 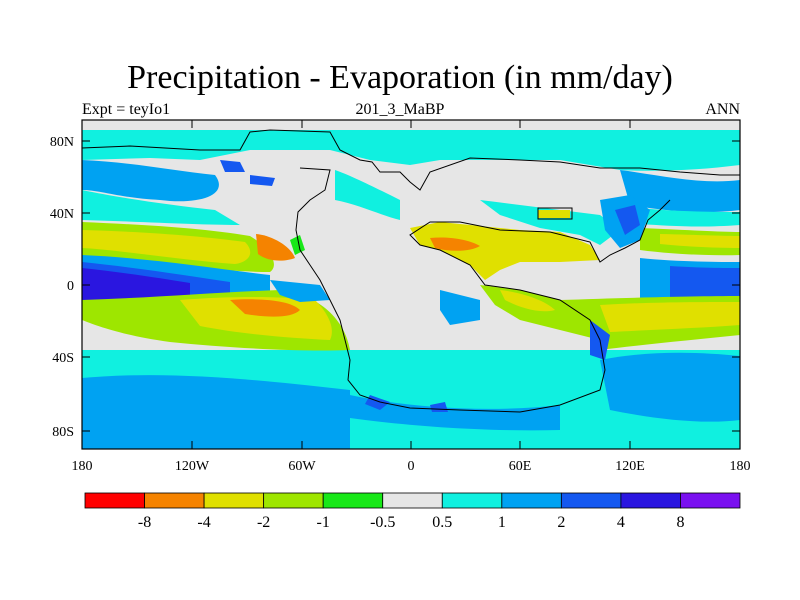 I want to click on colorbar-level-label: 1, so click(x=502, y=522).